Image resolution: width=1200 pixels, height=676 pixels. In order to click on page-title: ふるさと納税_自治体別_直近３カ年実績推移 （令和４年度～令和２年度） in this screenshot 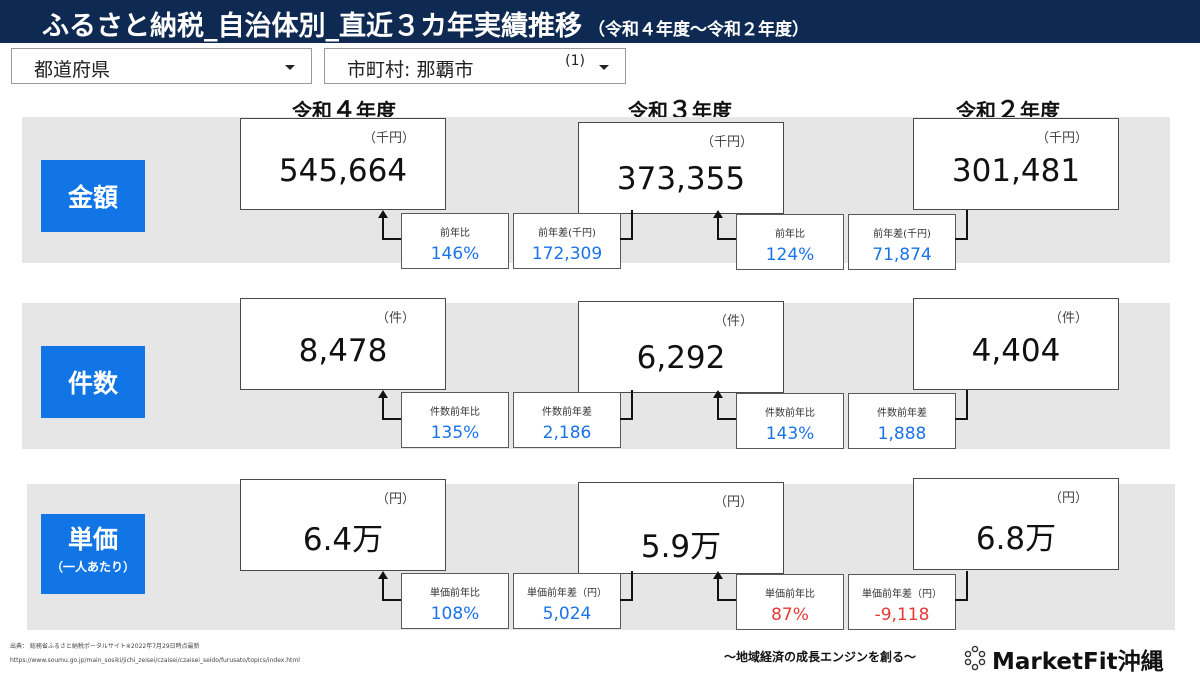, I will do `click(425, 23)`.